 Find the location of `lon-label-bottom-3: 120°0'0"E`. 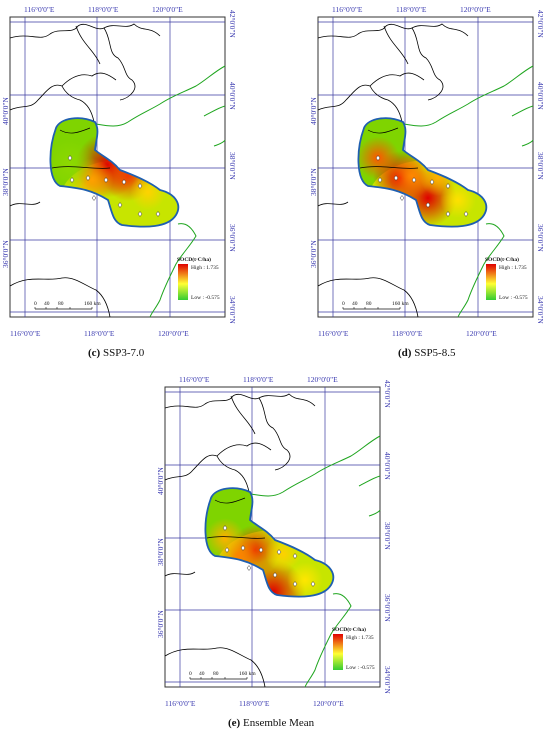

lon-label-bottom-3: 120°0'0"E is located at coordinates (481, 333).